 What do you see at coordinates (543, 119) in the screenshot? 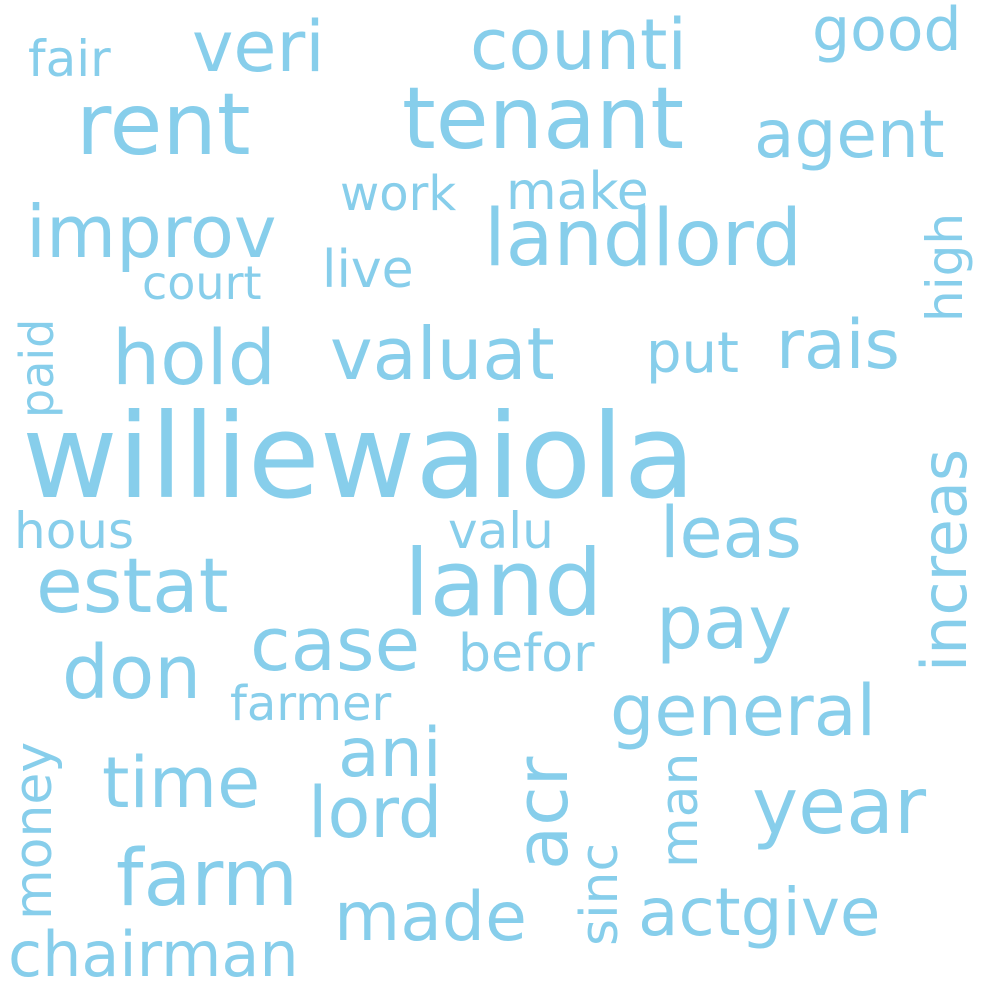
I see `word-tenant: tenant` at bounding box center [543, 119].